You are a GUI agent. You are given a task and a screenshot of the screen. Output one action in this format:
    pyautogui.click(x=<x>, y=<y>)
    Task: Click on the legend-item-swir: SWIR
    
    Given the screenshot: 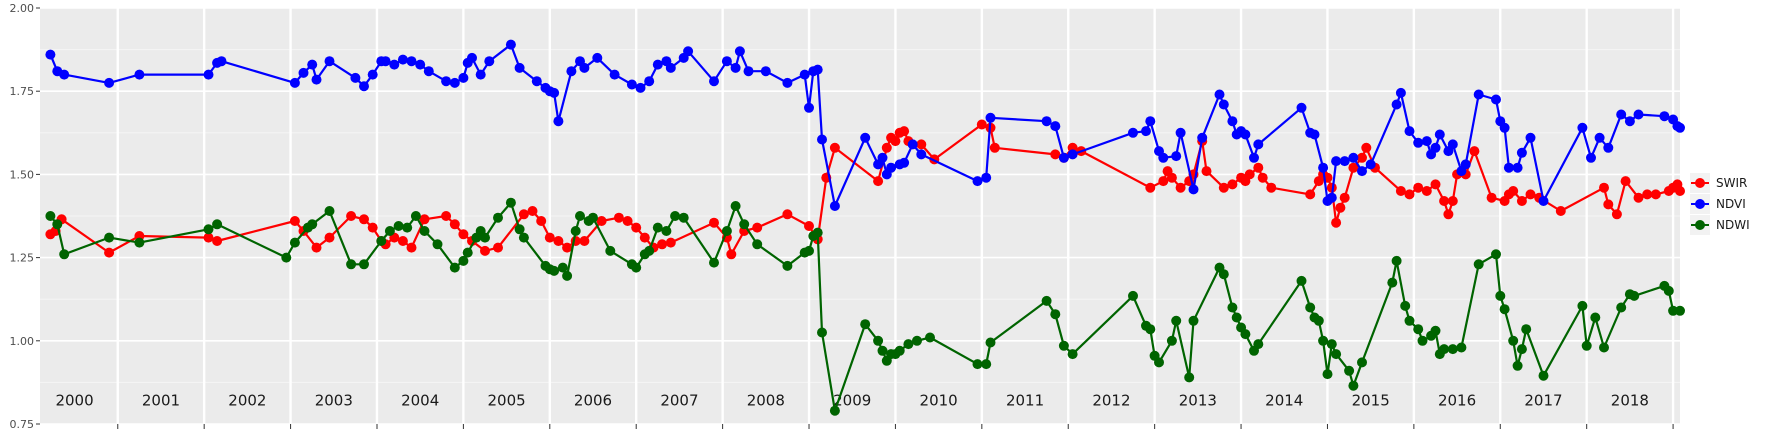 What is the action you would take?
    pyautogui.click(x=1718, y=183)
    